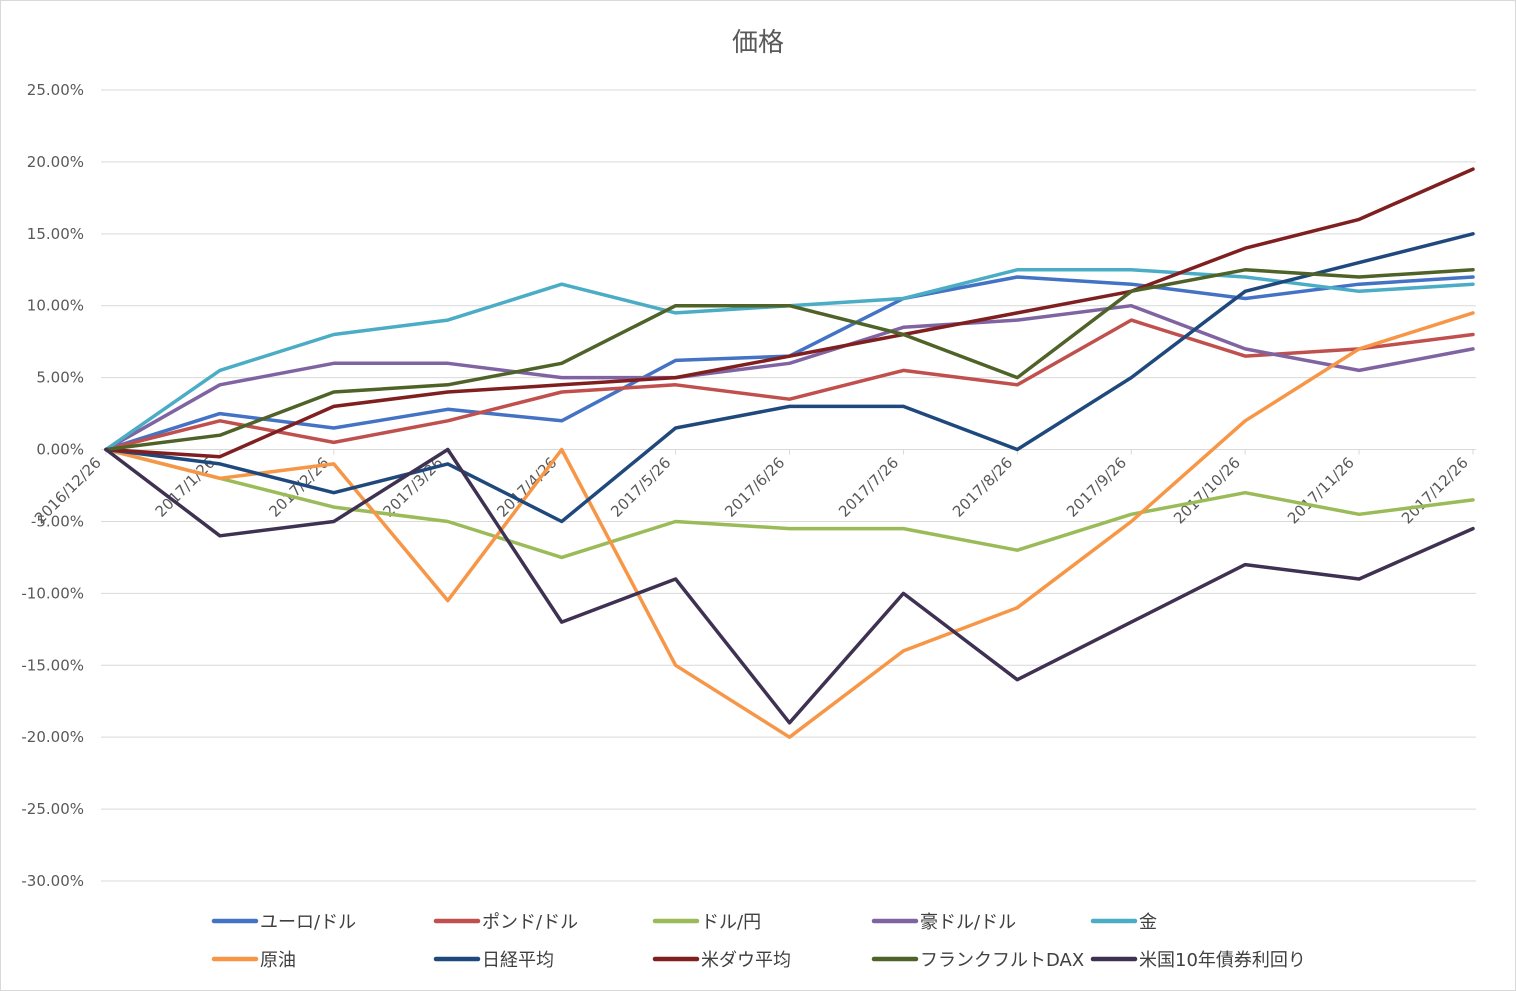 The height and width of the screenshot is (991, 1516). I want to click on x-tick-label: 2017/11/26, so click(1321, 491).